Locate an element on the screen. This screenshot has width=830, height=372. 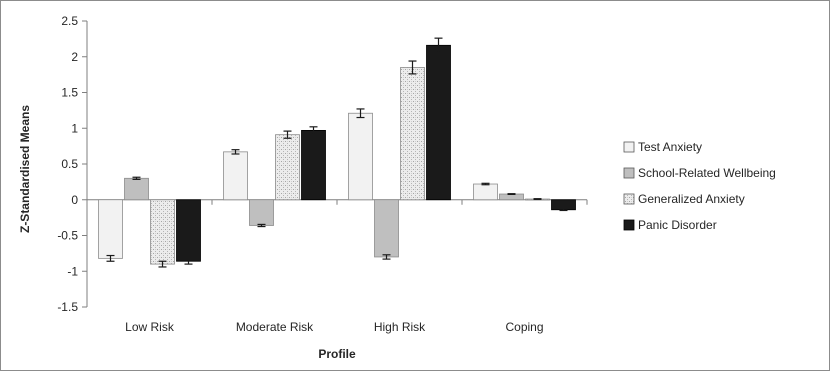
y-tick-label: 0.5 is located at coordinates (69, 164).